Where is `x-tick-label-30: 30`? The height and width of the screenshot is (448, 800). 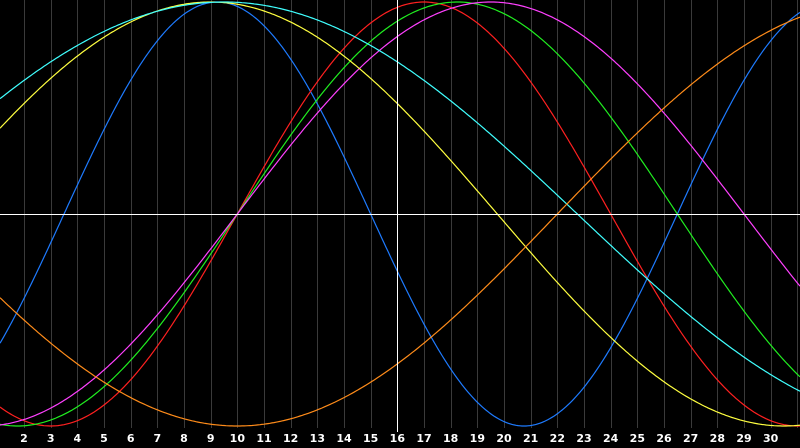
x-tick-label-30: 30 is located at coordinates (771, 438).